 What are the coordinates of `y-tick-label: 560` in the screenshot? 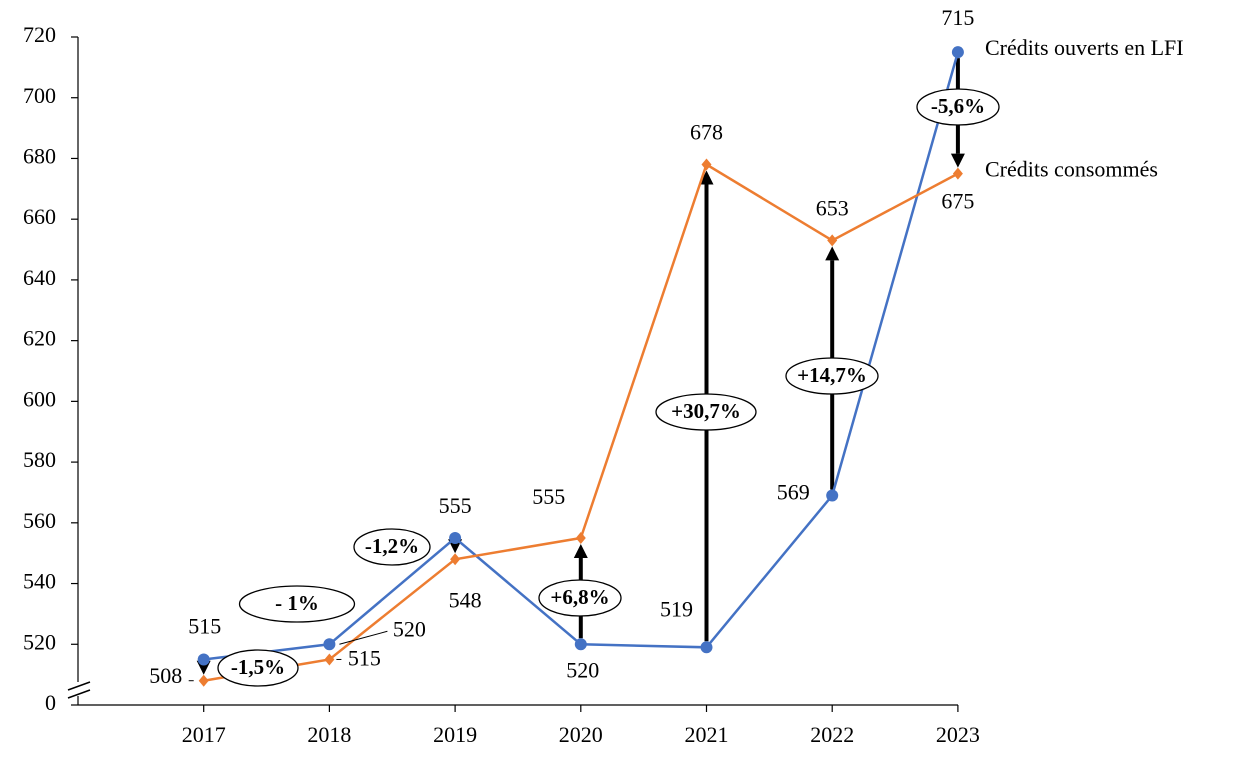 It's located at (39, 520).